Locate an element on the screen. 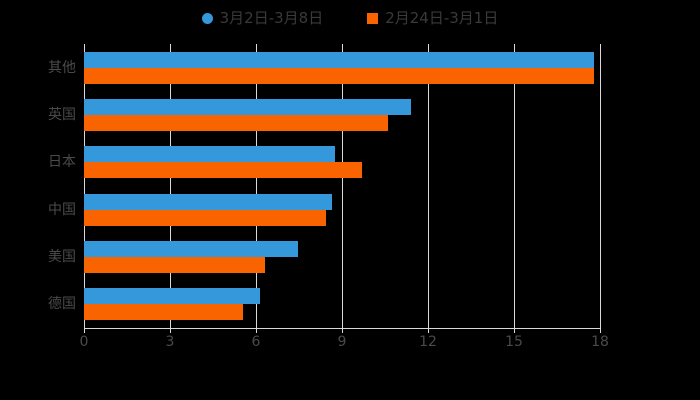 The image size is (700, 400). legend-entry: 2月24日-3月1日 is located at coordinates (433, 17).